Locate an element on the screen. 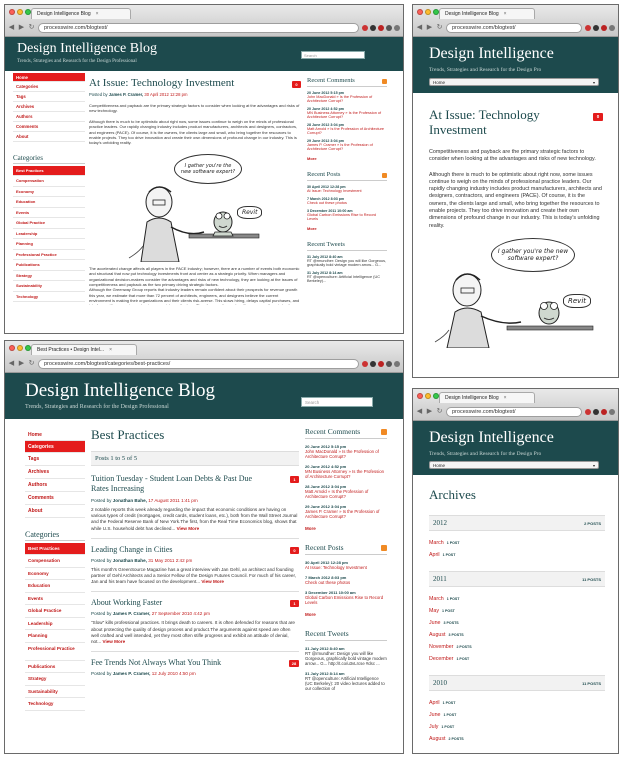  rss-icon is located at coordinates (384, 548).